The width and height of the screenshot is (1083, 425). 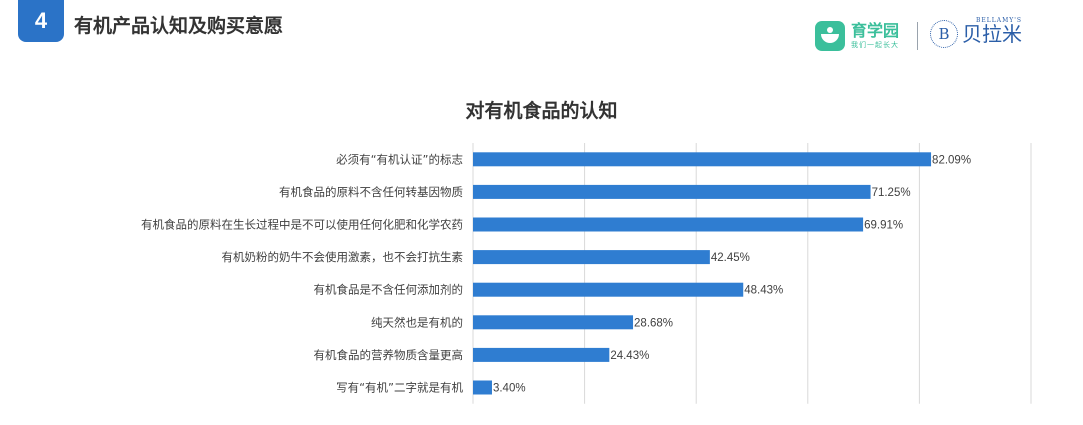 What do you see at coordinates (875, 30) in the screenshot?
I see `yuxueyuan-name: 育学园` at bounding box center [875, 30].